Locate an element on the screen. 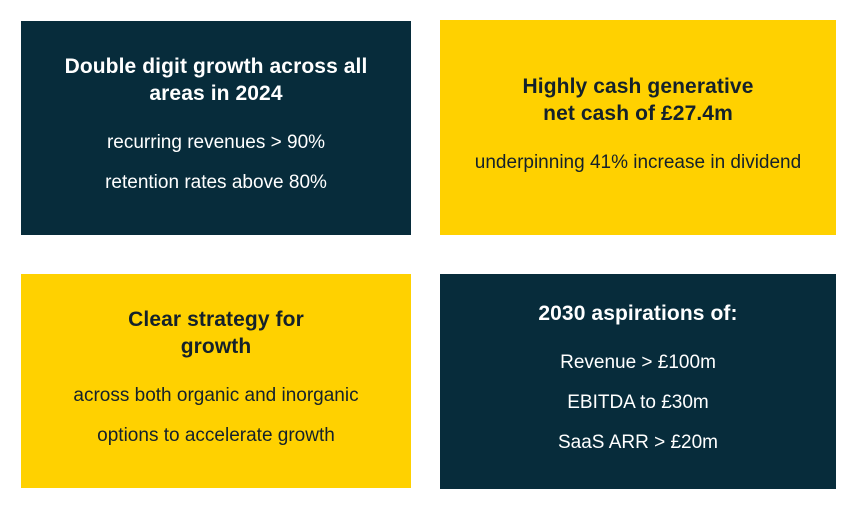 This screenshot has width=858, height=509. card-title-2030-aspirations: 2030 aspirations of: is located at coordinates (638, 313).